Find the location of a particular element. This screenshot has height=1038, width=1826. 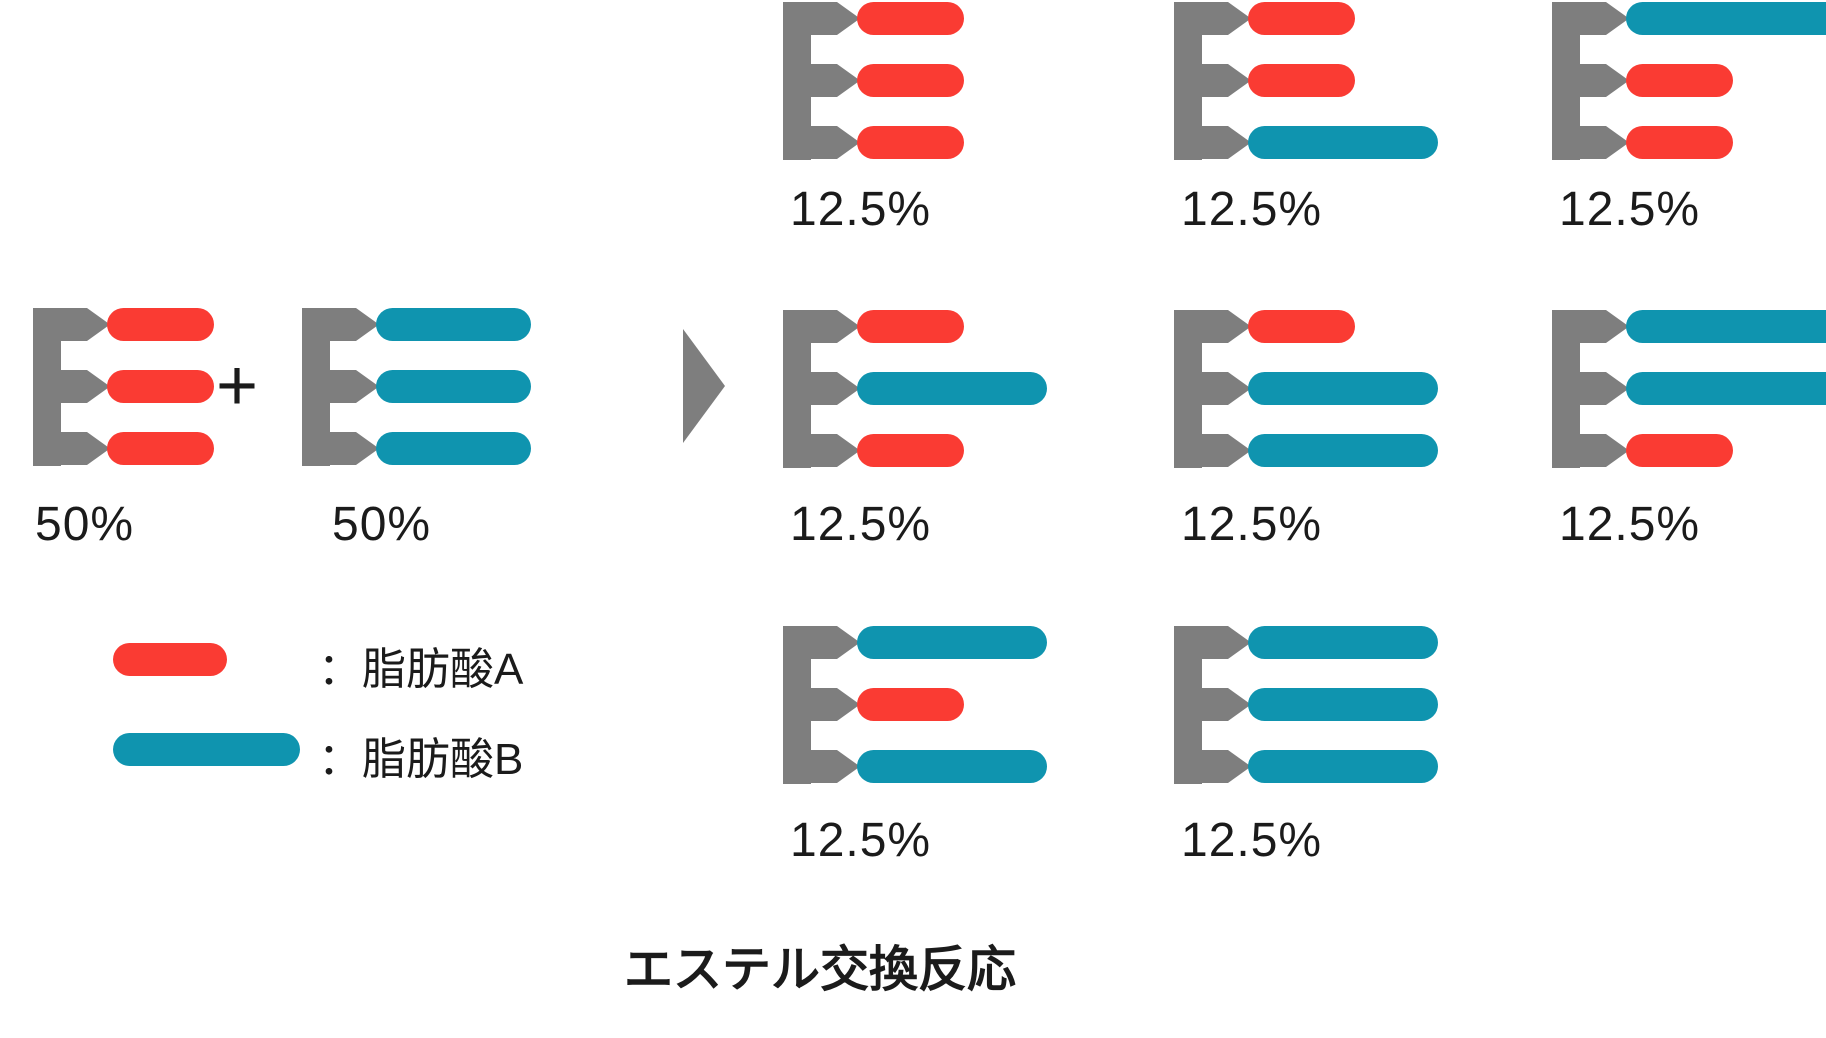

product-bbb-percent-label: 12.5% is located at coordinates (1252, 840).